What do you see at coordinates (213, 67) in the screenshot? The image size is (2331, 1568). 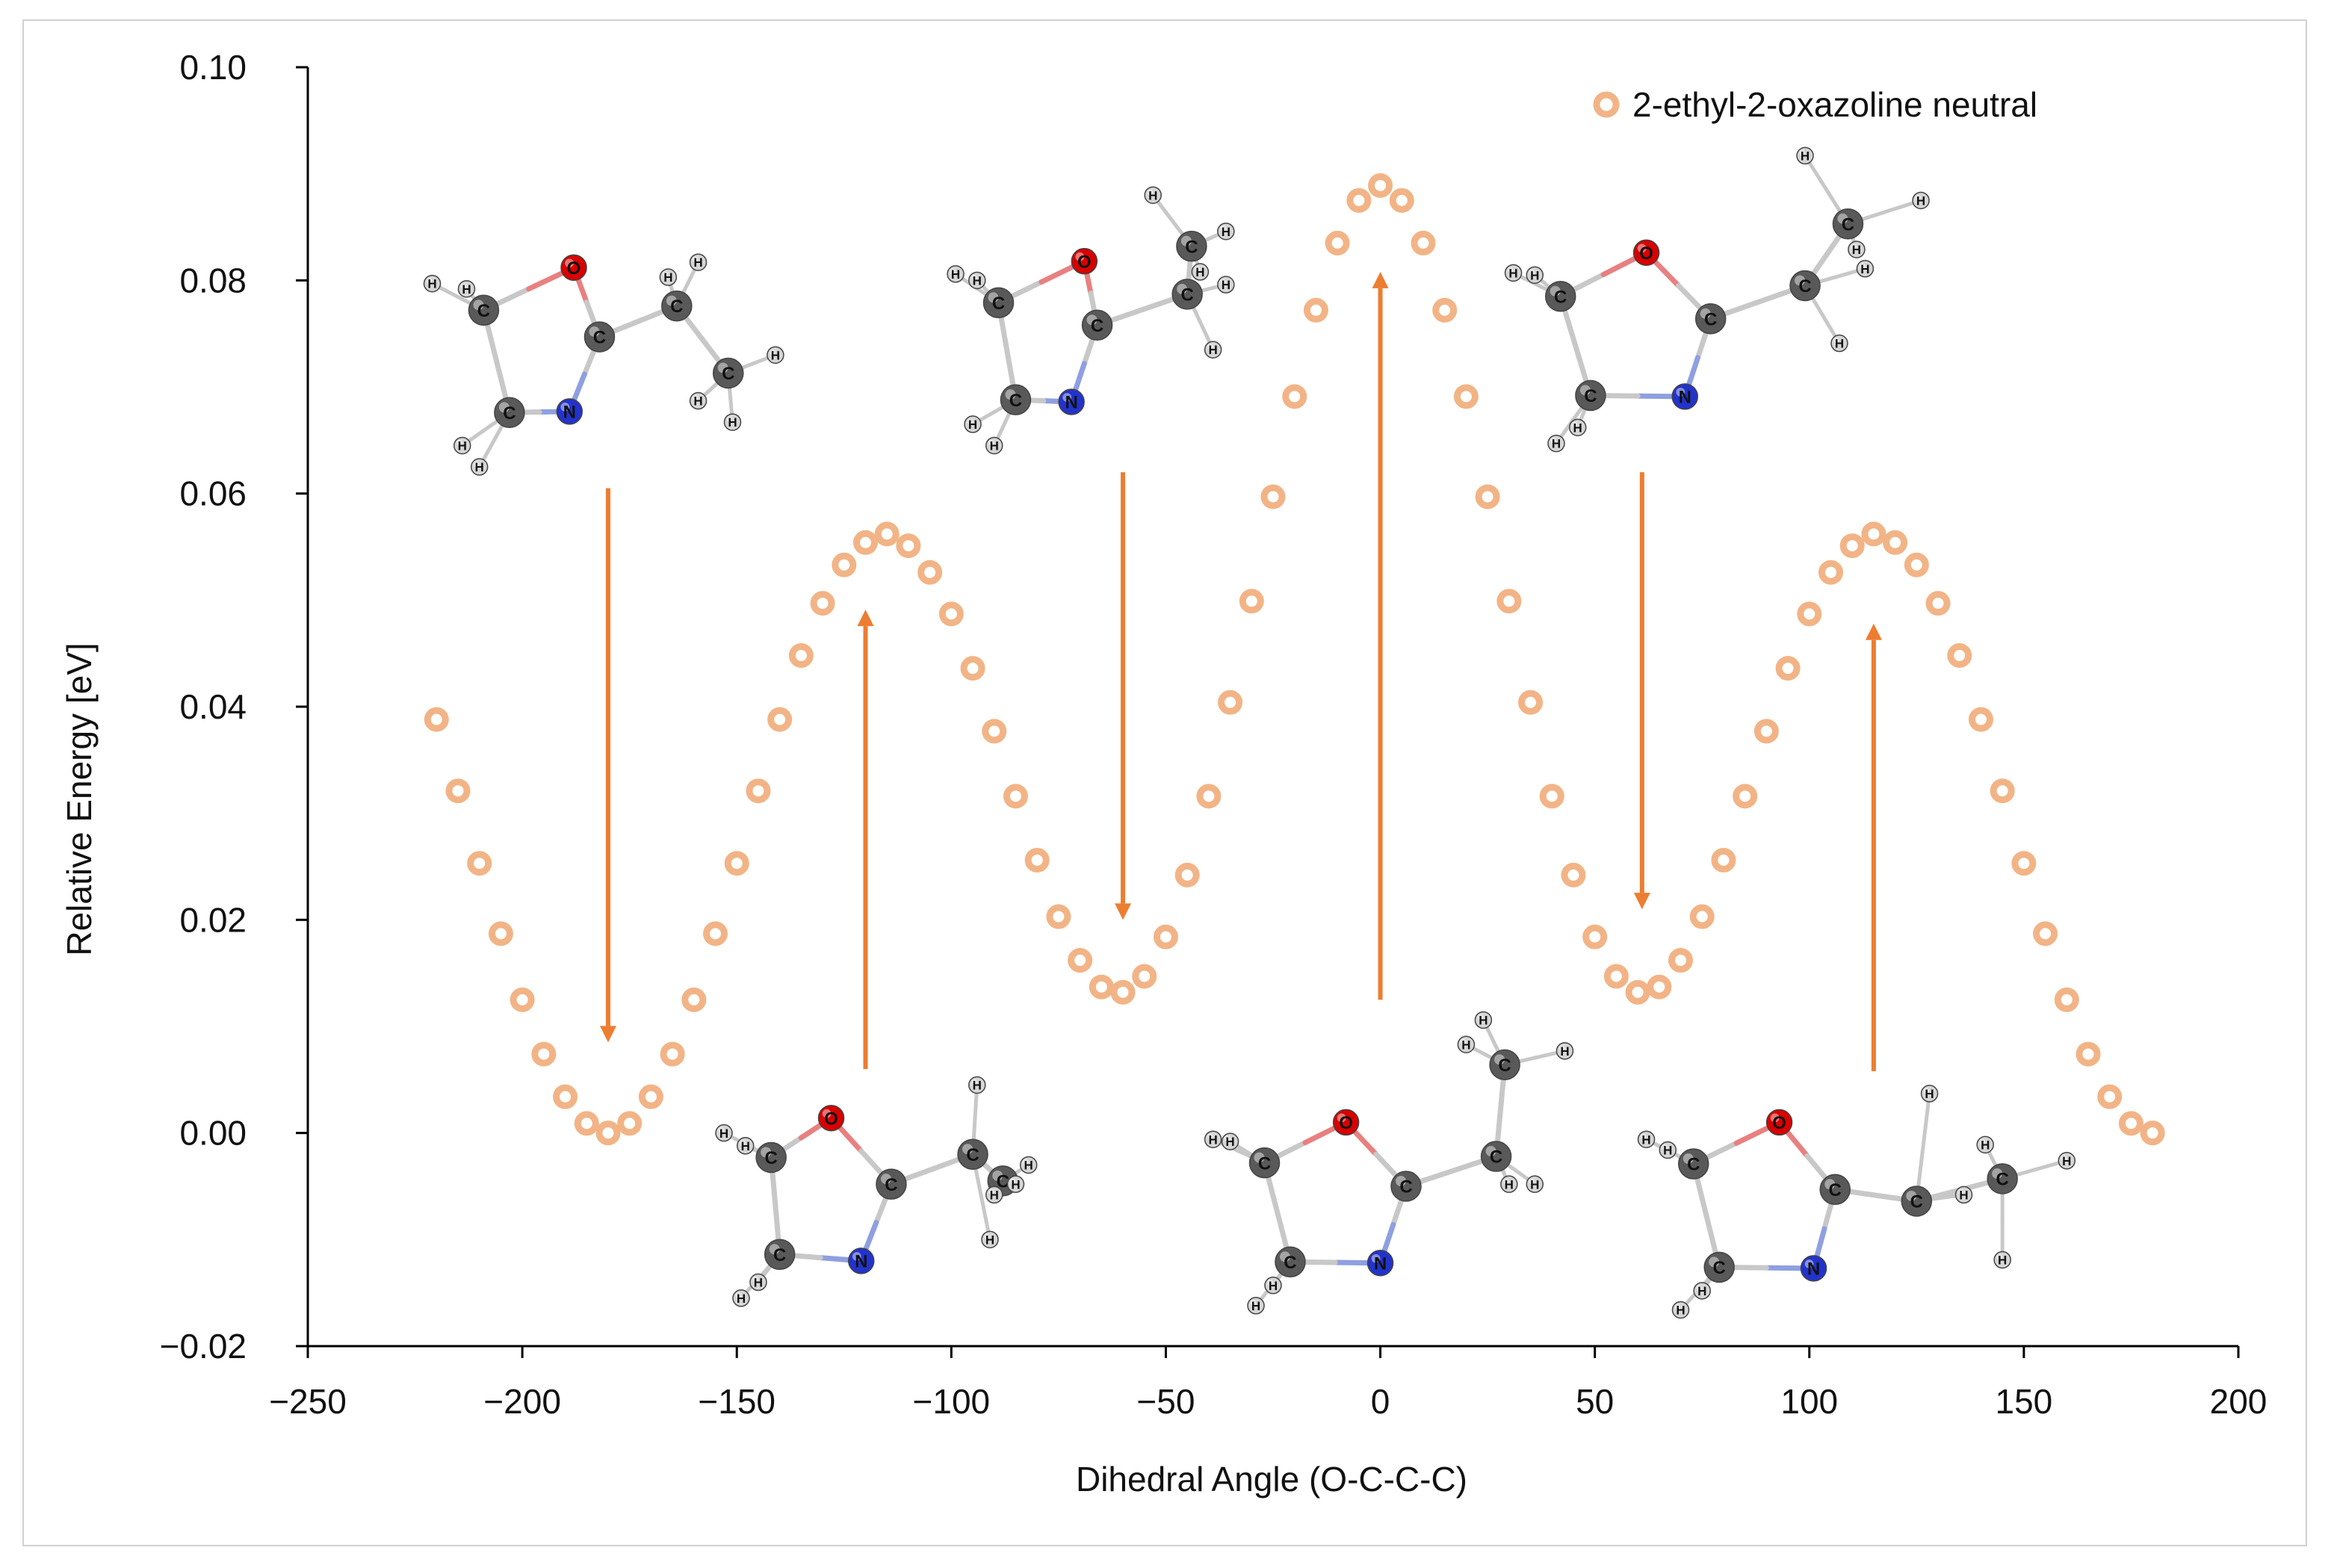 I see `y-tick-label: 0.10` at bounding box center [213, 67].